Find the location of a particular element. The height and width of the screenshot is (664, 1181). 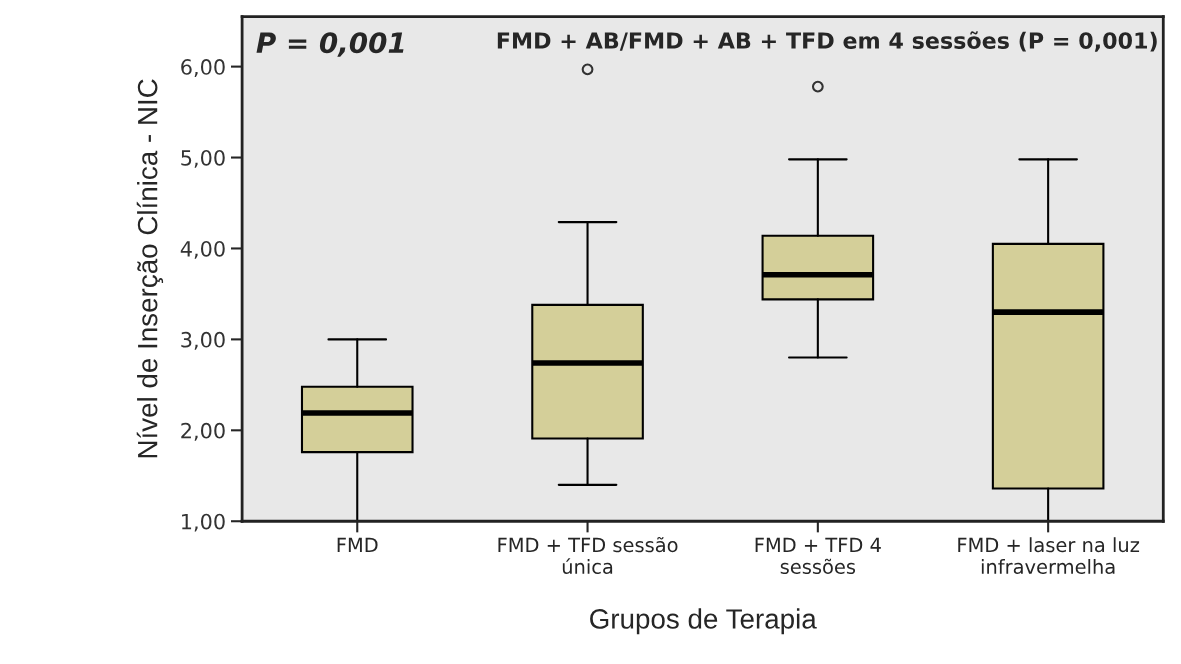

y-tick-label: 2,00 is located at coordinates (203, 431).